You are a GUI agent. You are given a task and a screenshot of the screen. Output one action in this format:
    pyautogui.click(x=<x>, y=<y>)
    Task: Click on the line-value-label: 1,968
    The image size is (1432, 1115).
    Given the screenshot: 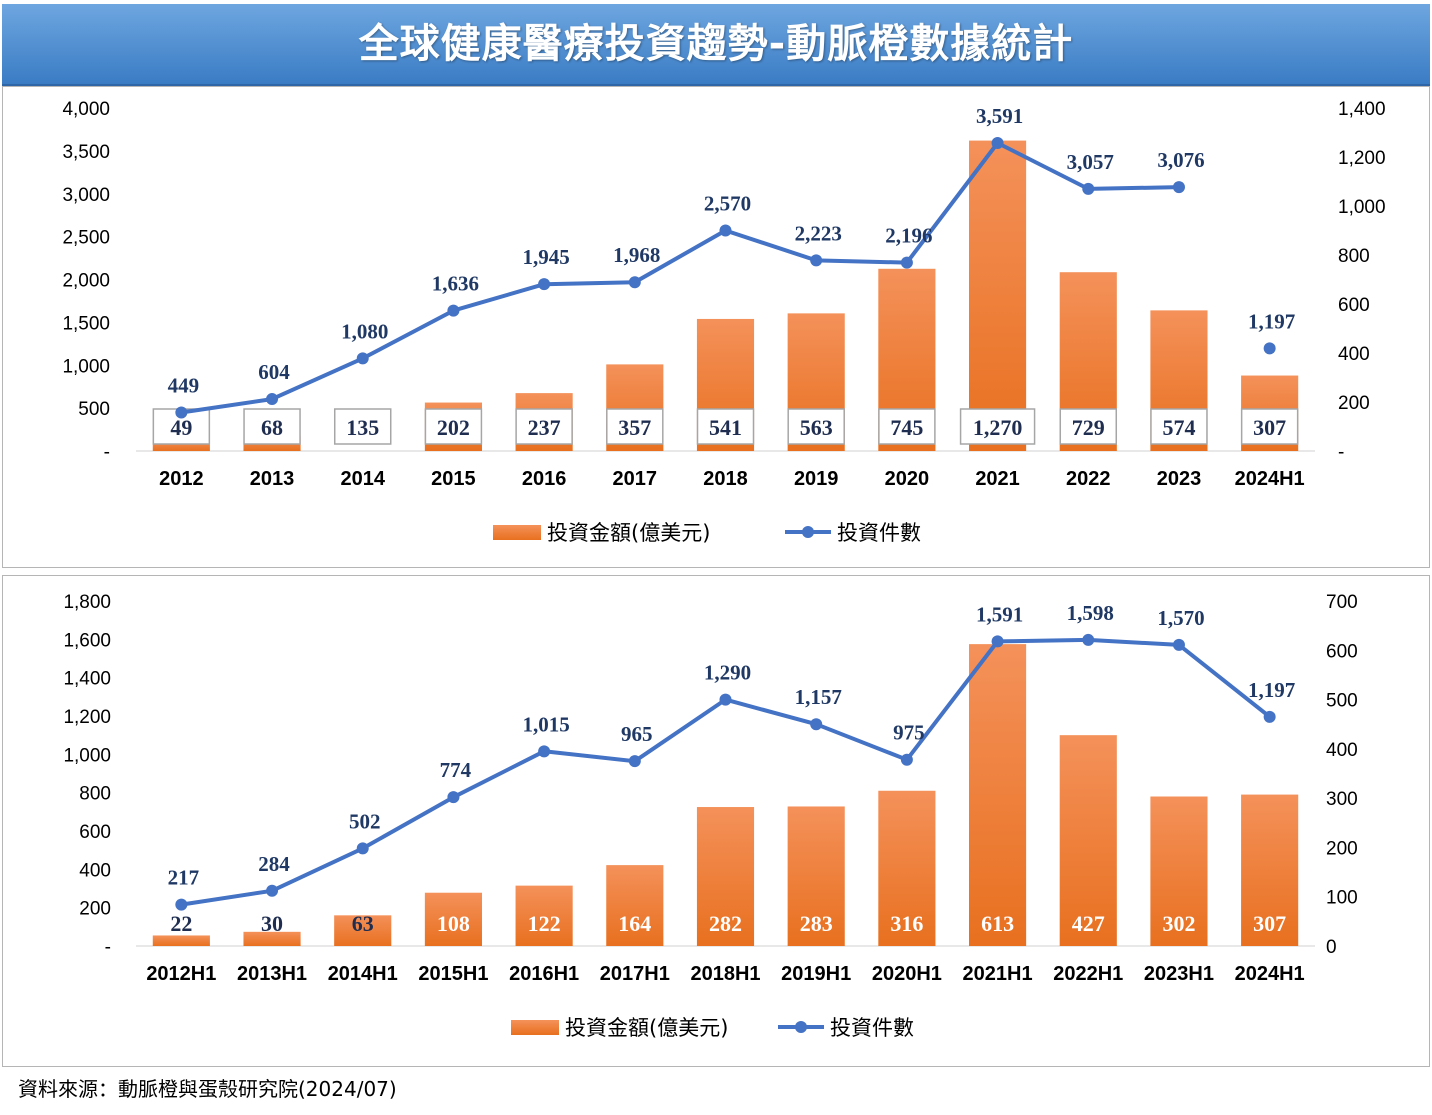 What is the action you would take?
    pyautogui.click(x=636, y=255)
    